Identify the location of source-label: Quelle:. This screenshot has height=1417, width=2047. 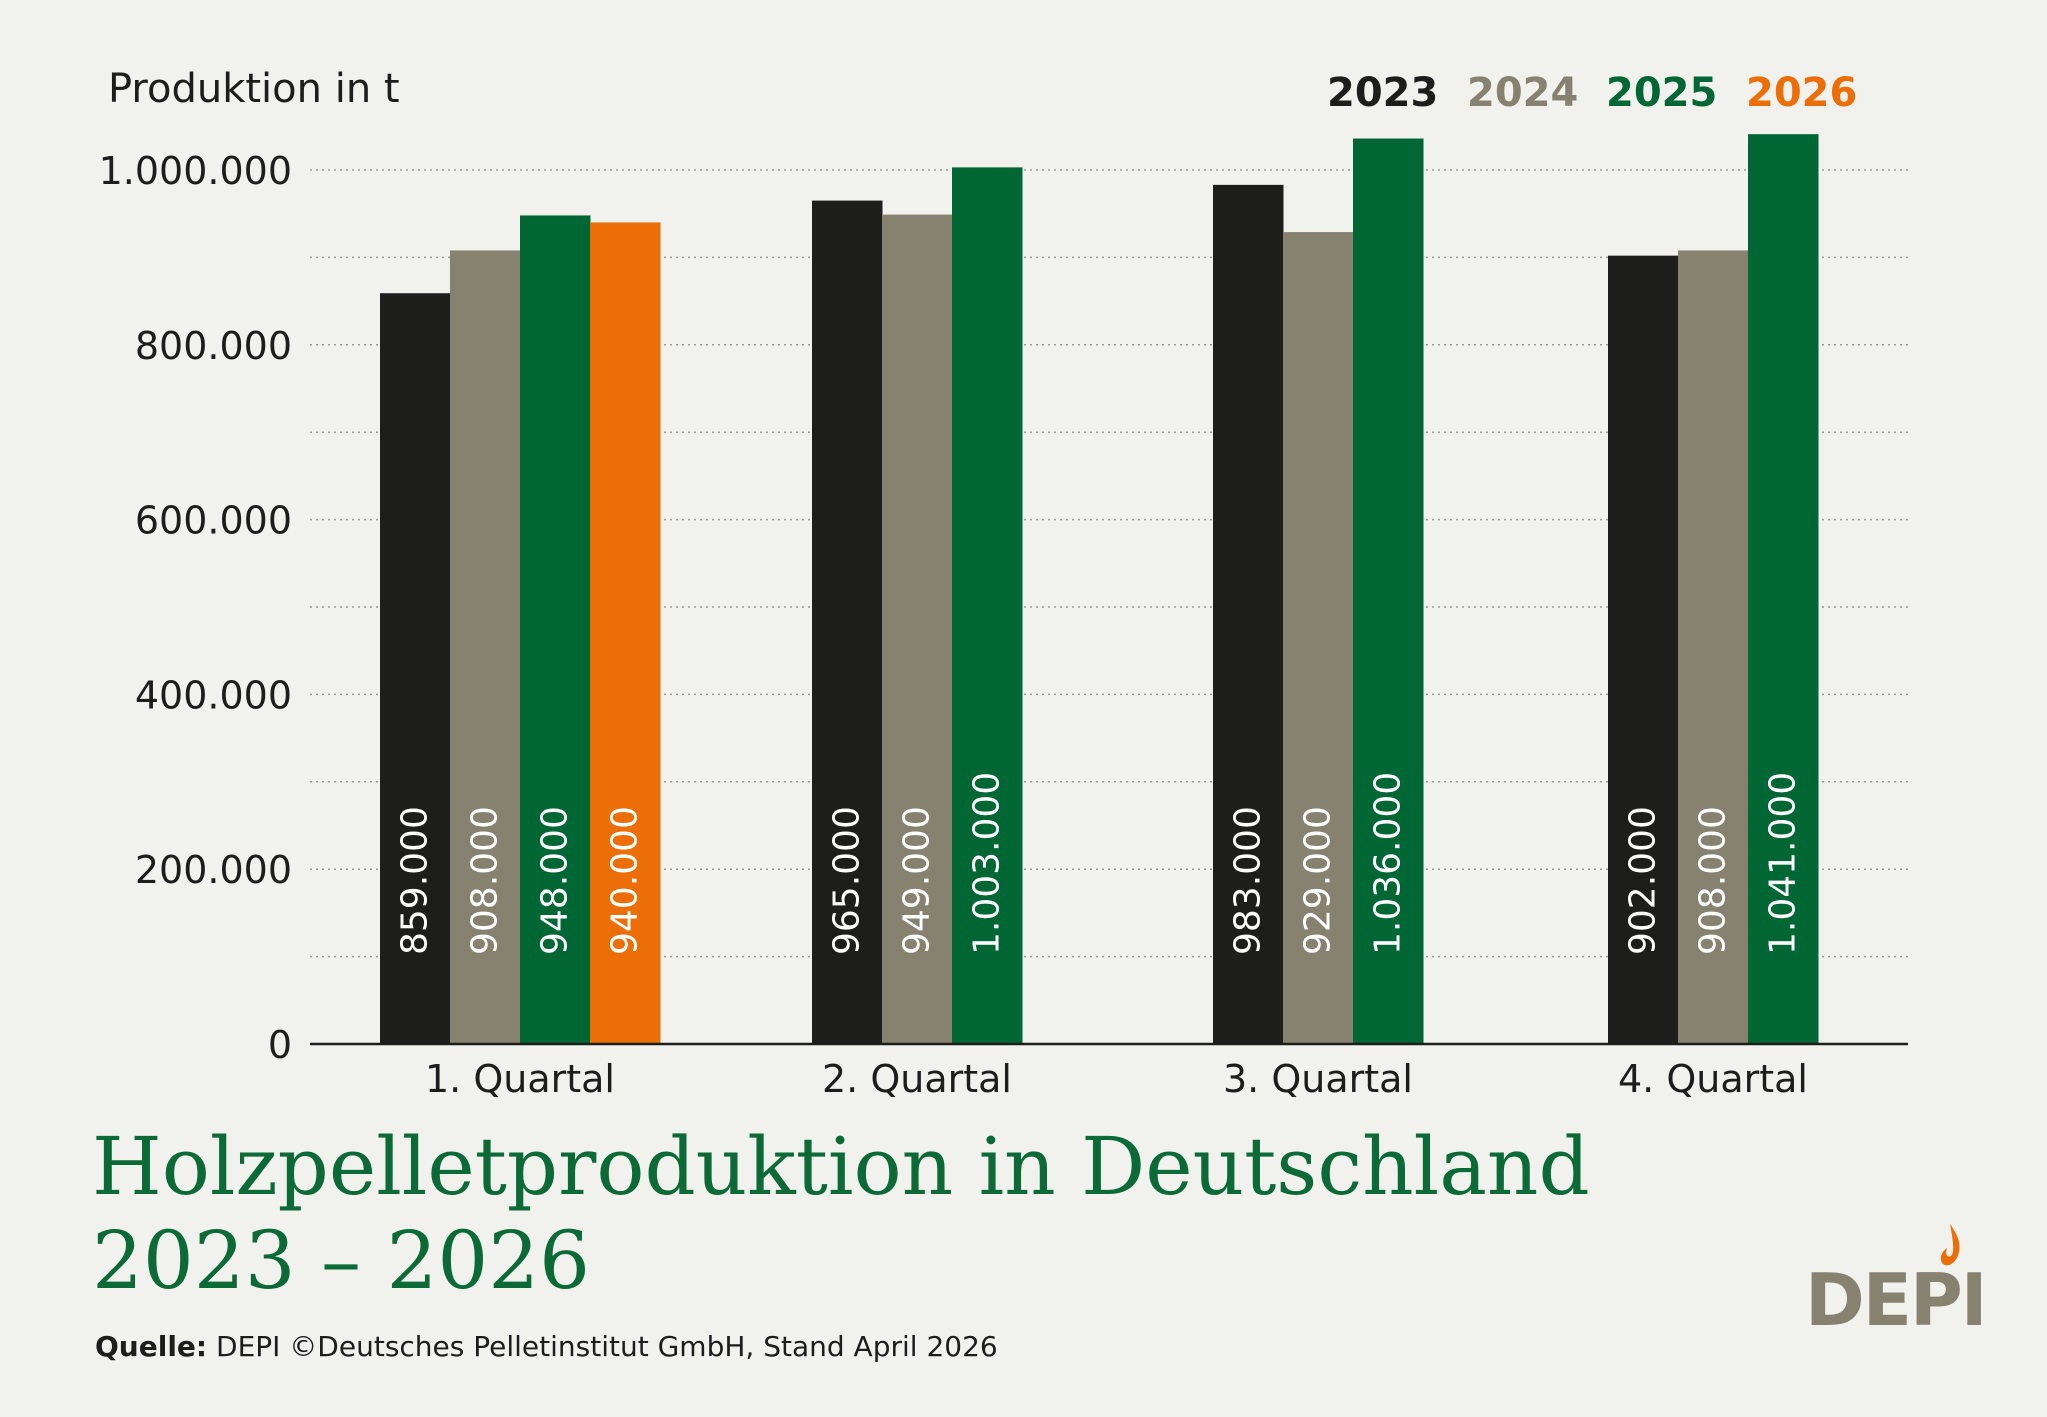
(151, 1346).